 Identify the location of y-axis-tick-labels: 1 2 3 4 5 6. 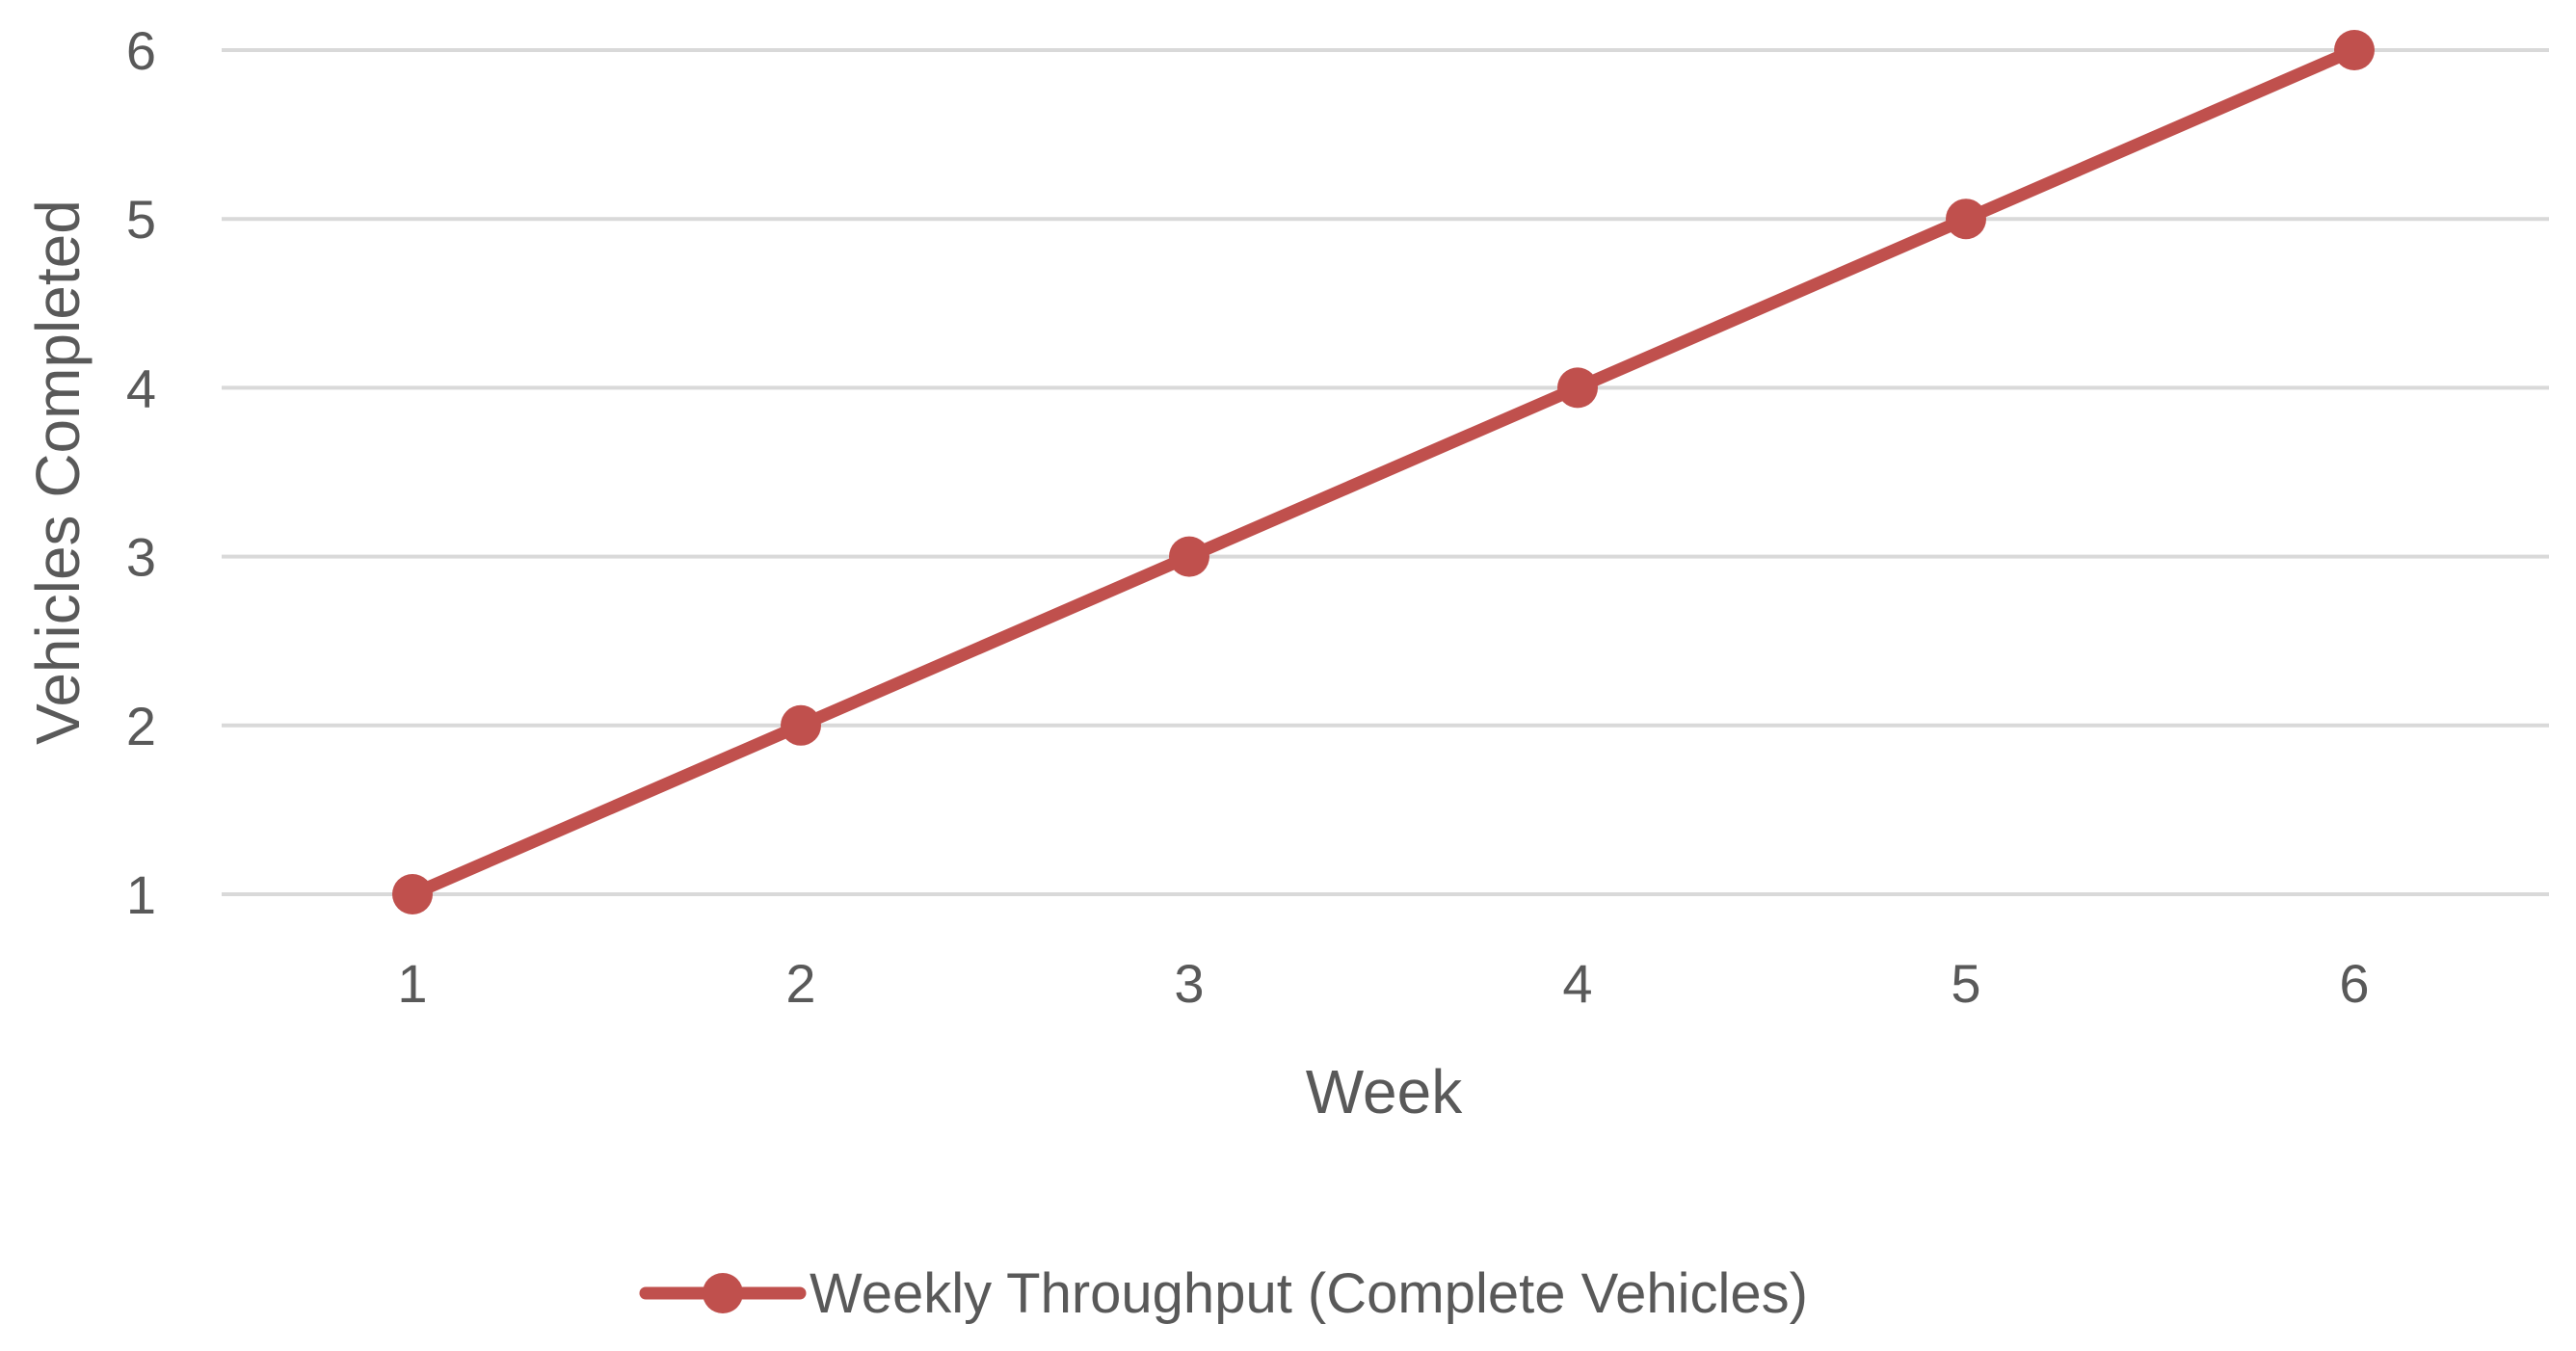
(141, 473).